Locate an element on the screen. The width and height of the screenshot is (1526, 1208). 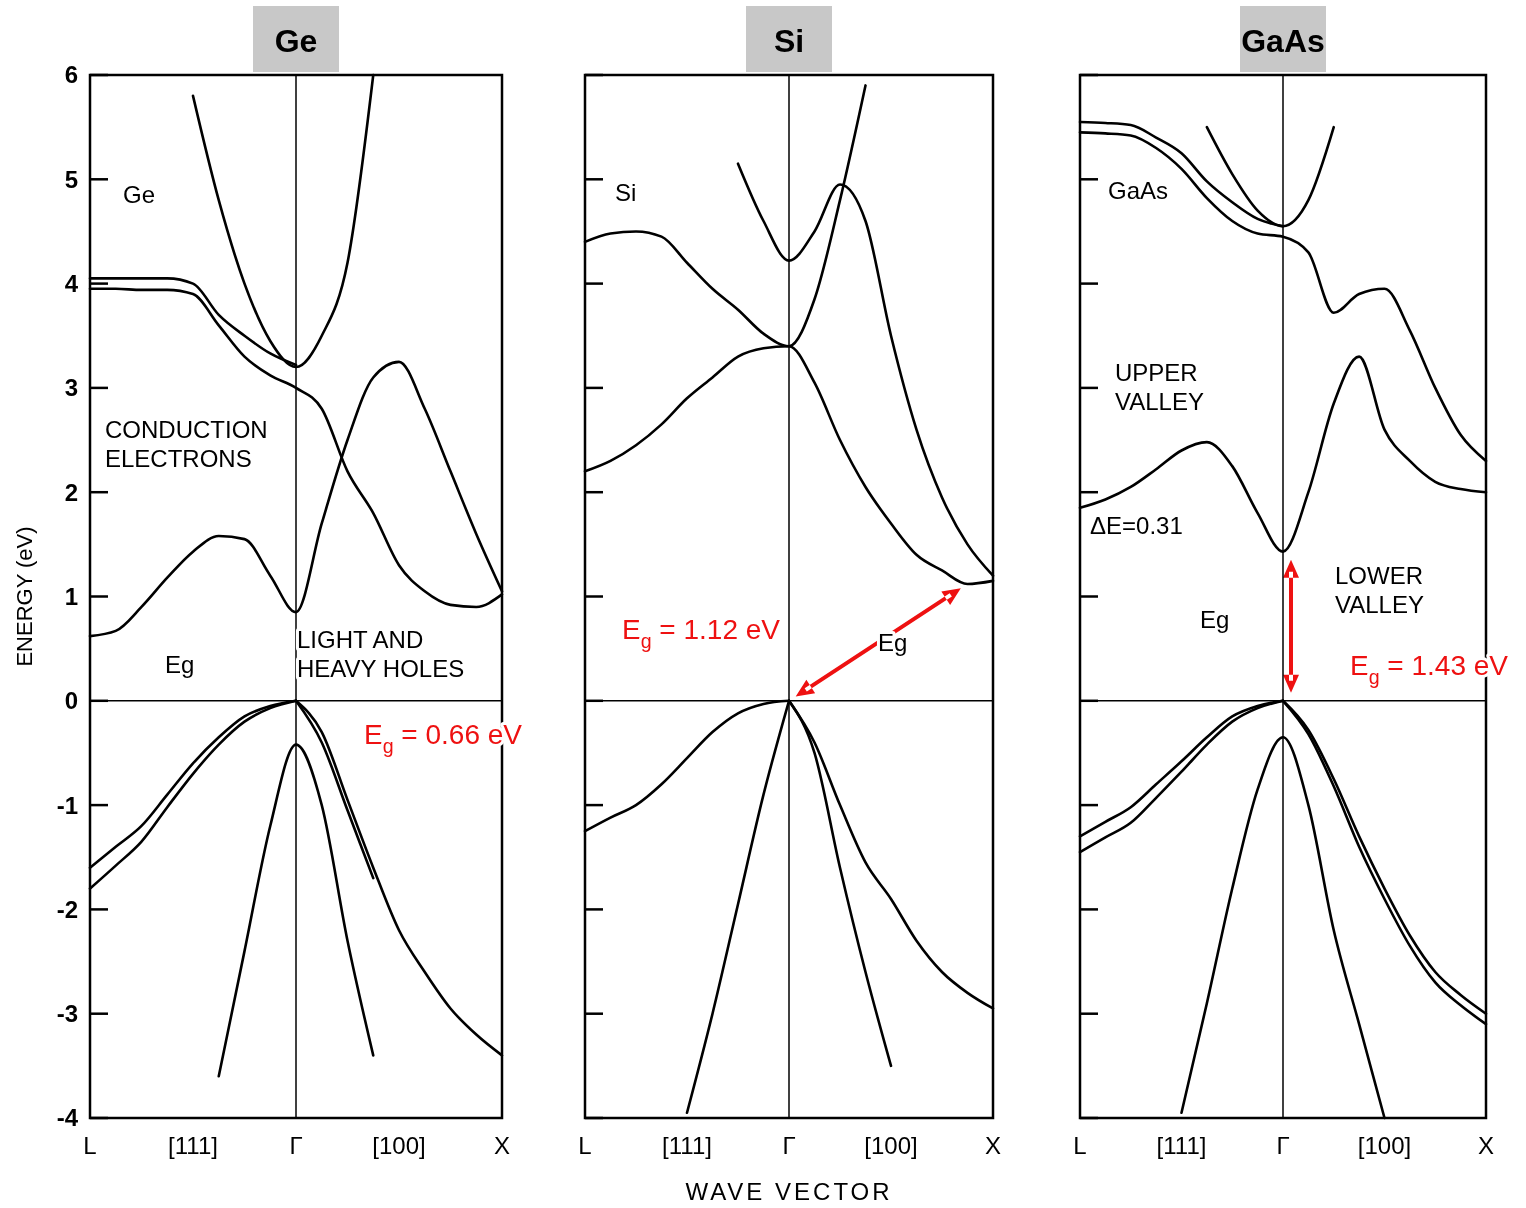
x-axis-title: WAVE VECTOR is located at coordinates (789, 1191).